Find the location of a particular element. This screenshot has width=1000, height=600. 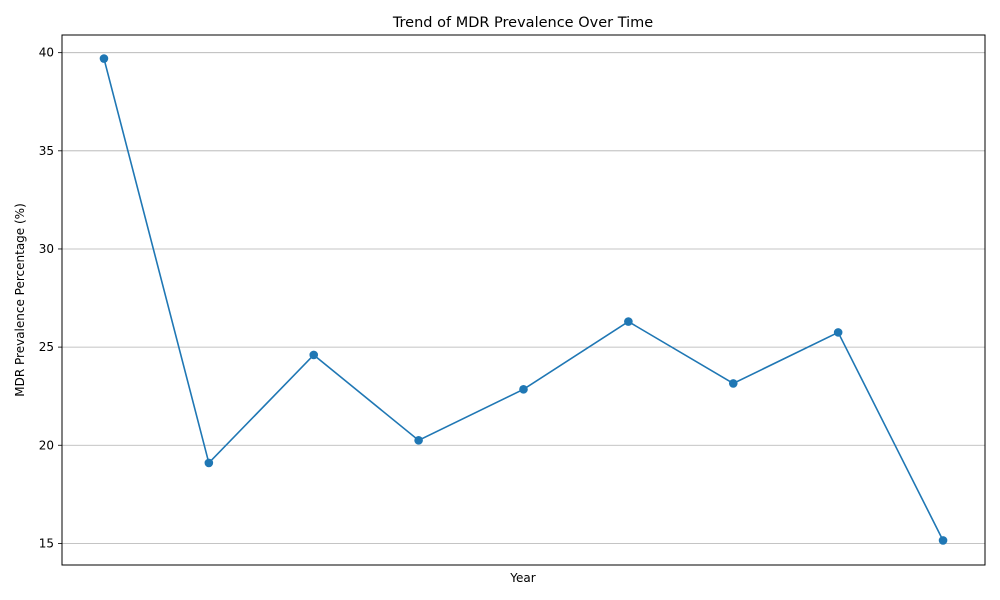

x-axis-label: Year is located at coordinates (522, 578).